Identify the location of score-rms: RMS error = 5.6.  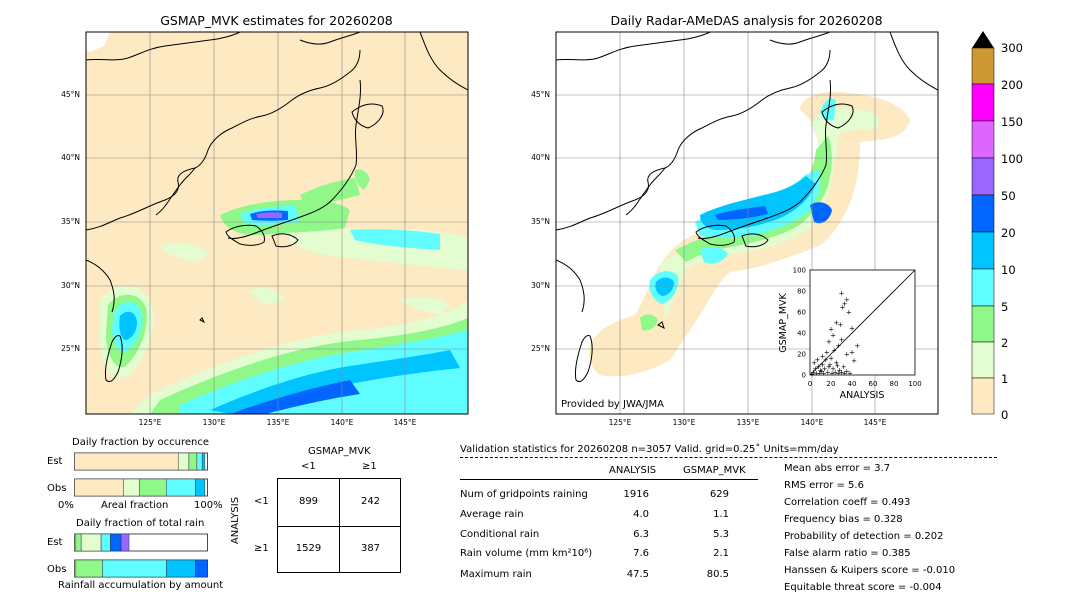
(824, 485).